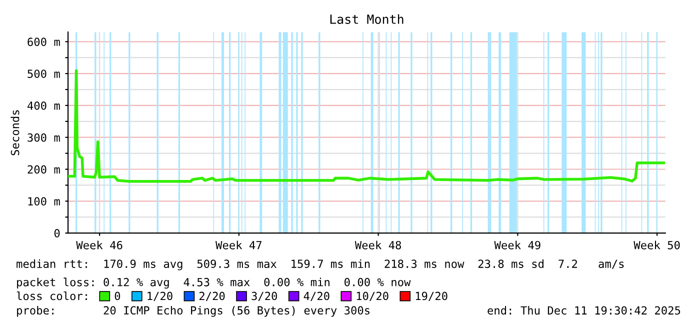  I want to click on y-tick-label: 600 m, so click(44, 42).